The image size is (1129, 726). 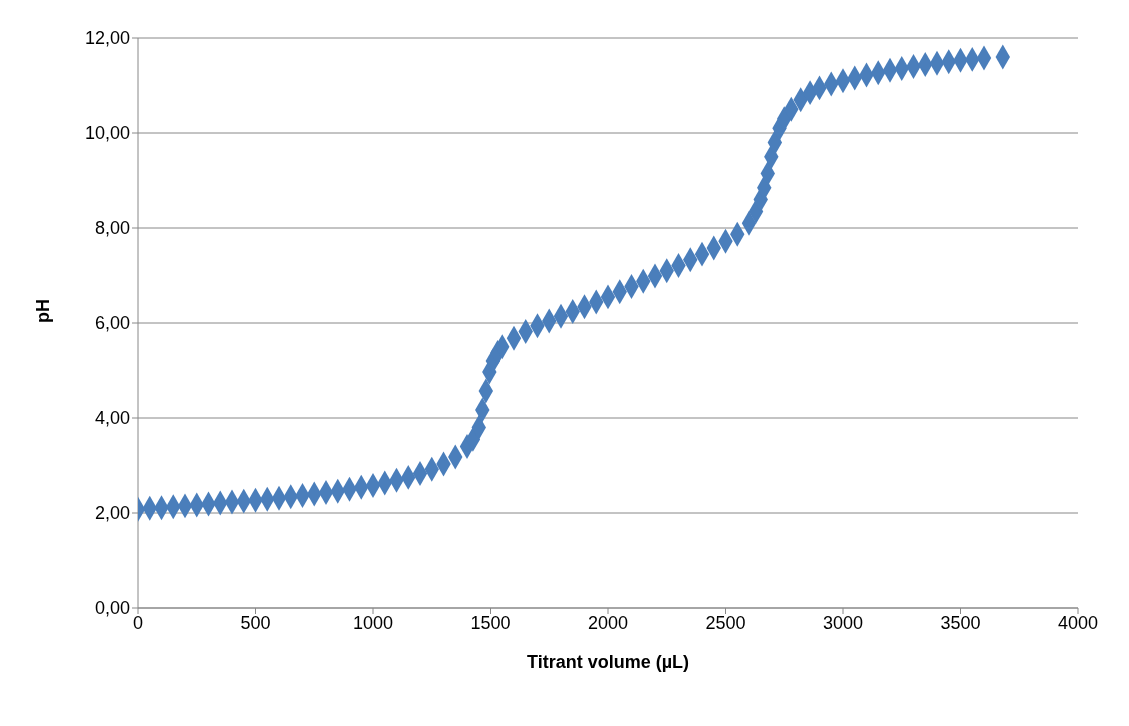 What do you see at coordinates (1078, 622) in the screenshot?
I see `x-tick-label: 4000` at bounding box center [1078, 622].